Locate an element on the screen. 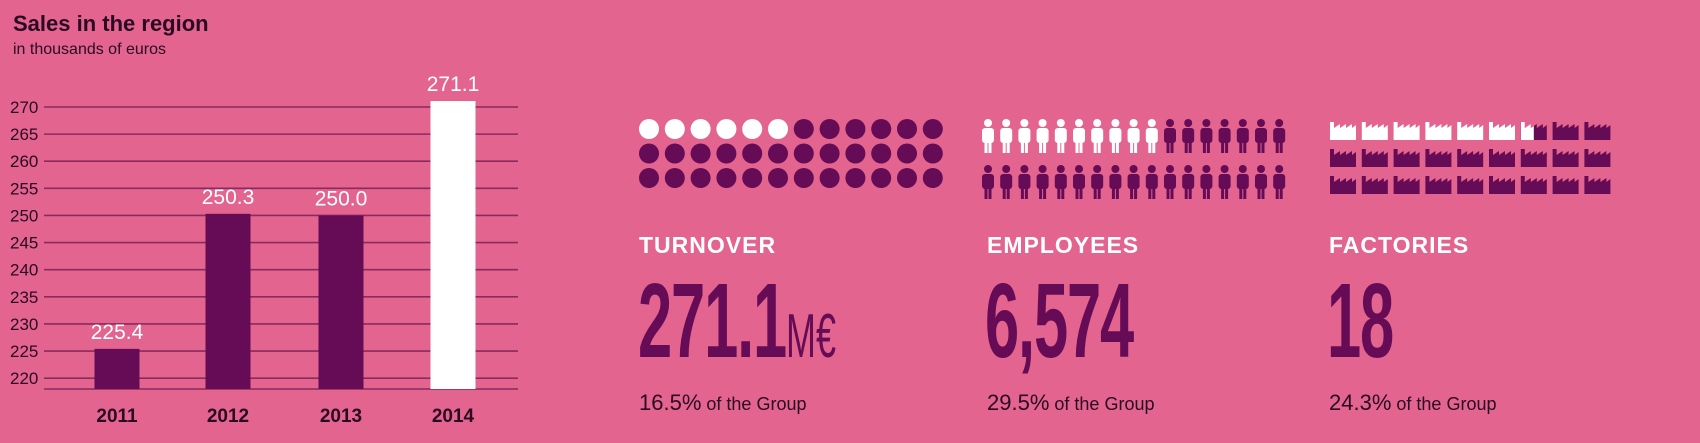 Image resolution: width=1700 pixels, height=443 pixels. chart-title: Sales in the region is located at coordinates (111, 23).